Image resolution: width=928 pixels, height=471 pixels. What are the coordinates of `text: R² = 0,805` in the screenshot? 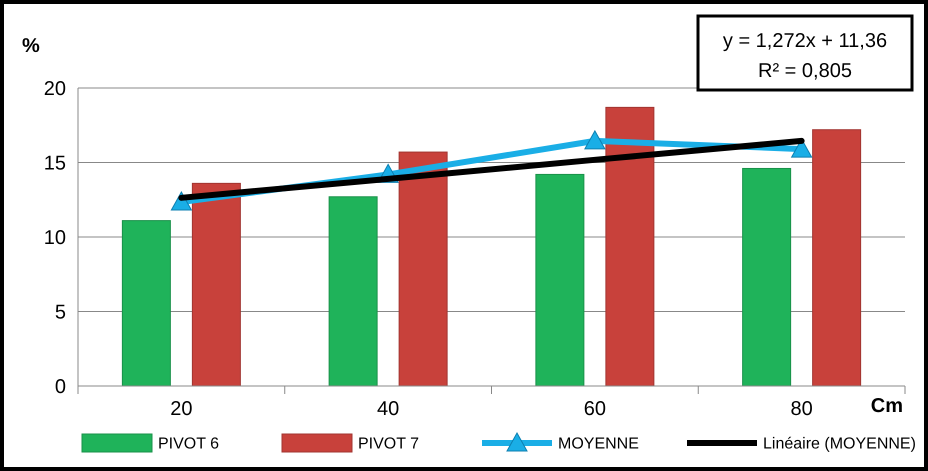 It's located at (805, 71).